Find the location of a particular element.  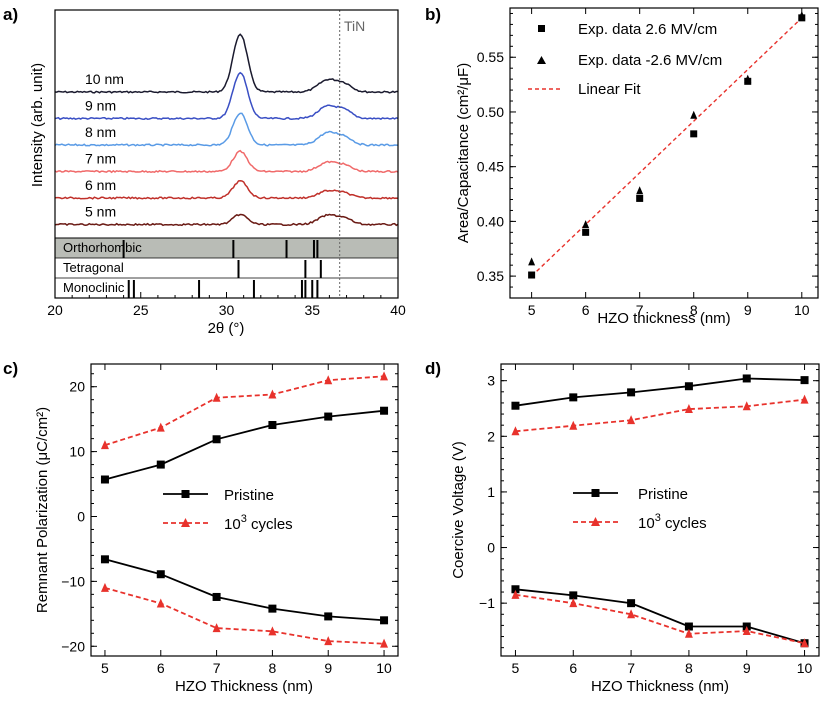

panel-a-thickness-labels: 10 nm 9 nm 8 nm 7 nm 6 nm 5 nm is located at coordinates (104, 145).